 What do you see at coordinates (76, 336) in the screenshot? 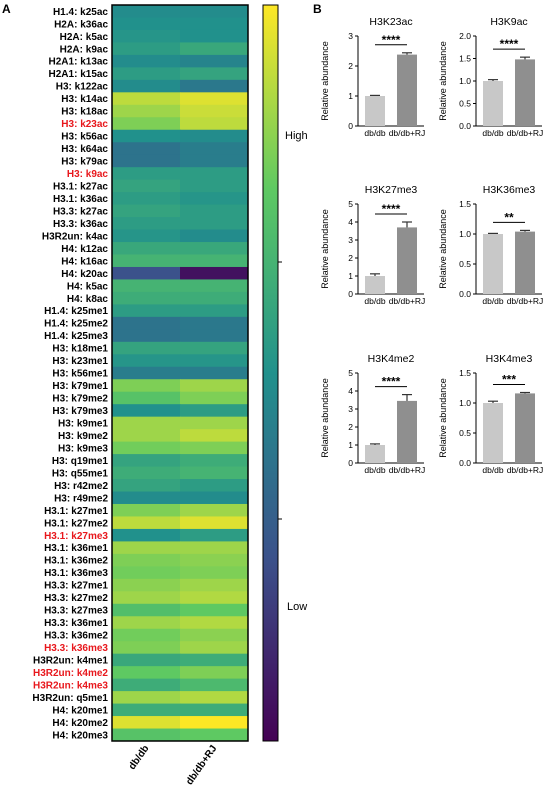
I see `heatmap-row-label: H1.4: k25me3` at bounding box center [76, 336].